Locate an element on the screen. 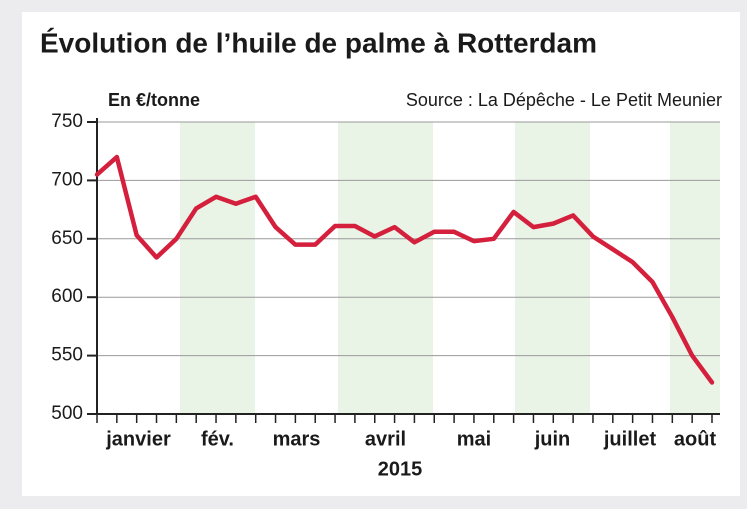 The width and height of the screenshot is (747, 509). x-tick-label: avril is located at coordinates (385, 439).